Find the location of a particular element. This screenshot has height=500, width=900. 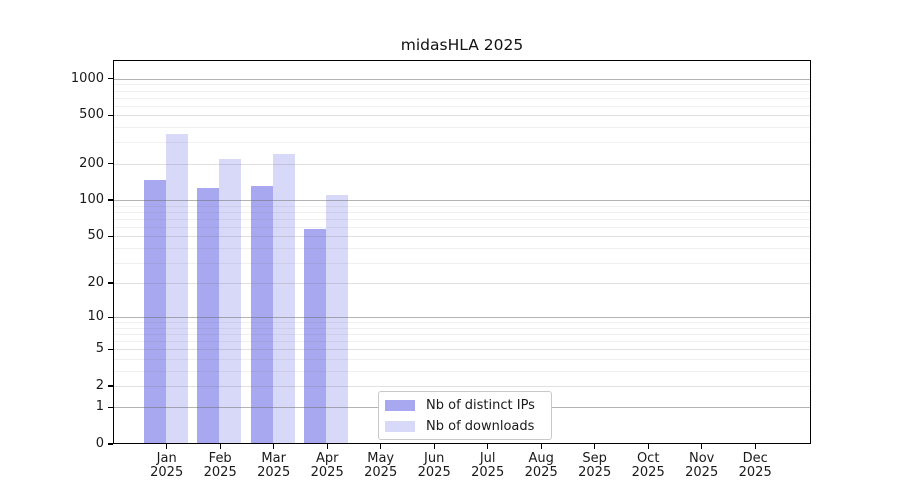

bar-apr-downloads is located at coordinates (337, 319).